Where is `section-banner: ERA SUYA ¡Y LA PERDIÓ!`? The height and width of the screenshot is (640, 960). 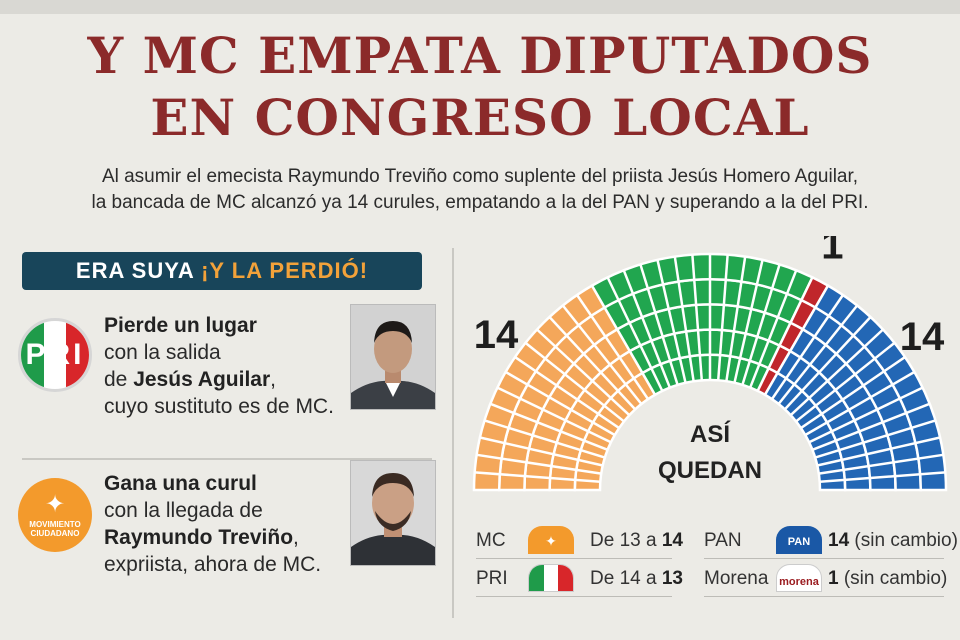 section-banner: ERA SUYA ¡Y LA PERDIÓ! is located at coordinates (222, 271).